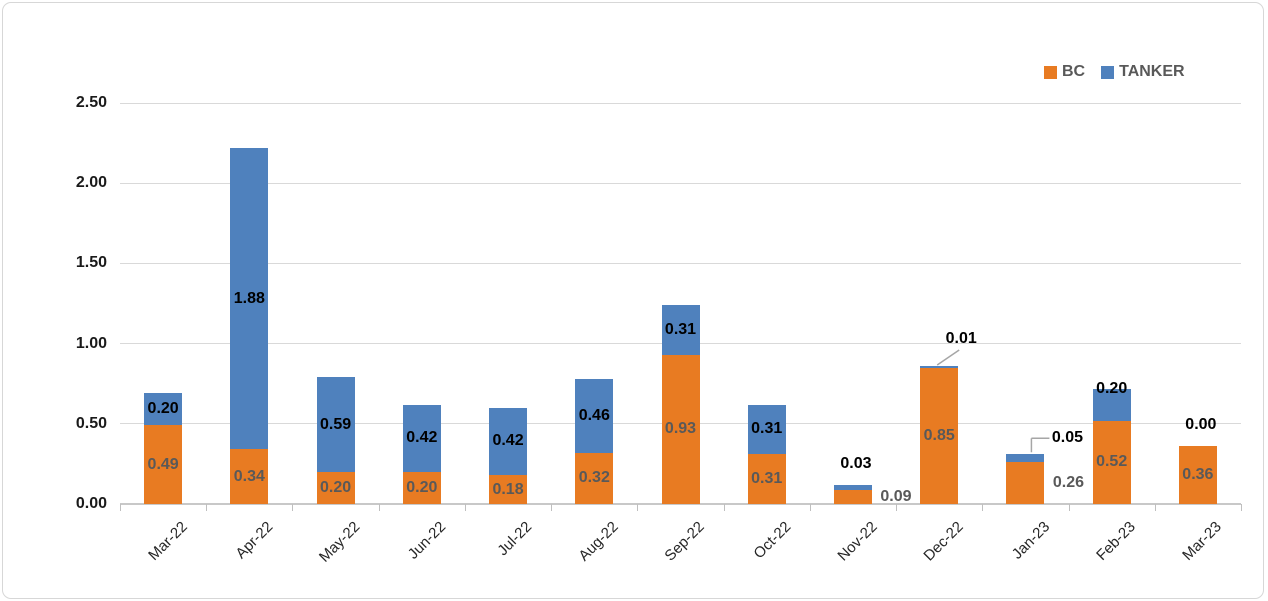  I want to click on x-axis-label-may-22: May-22, so click(339, 542).